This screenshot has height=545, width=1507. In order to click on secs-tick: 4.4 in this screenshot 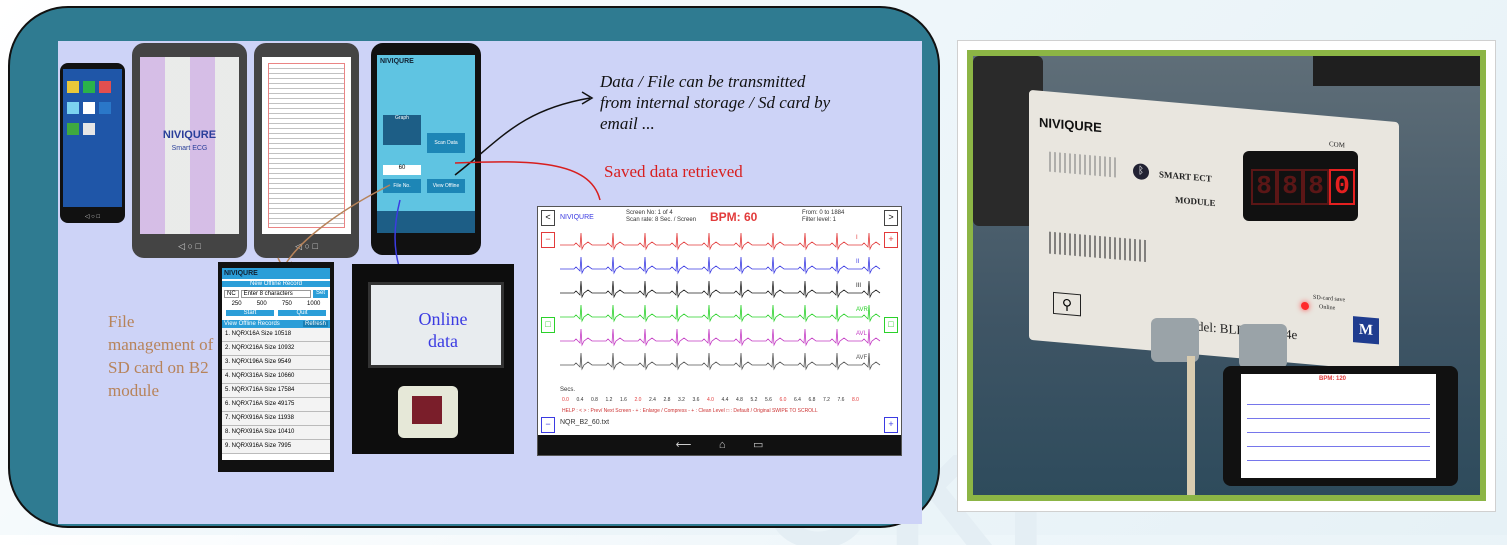, I will do `click(725, 400)`.